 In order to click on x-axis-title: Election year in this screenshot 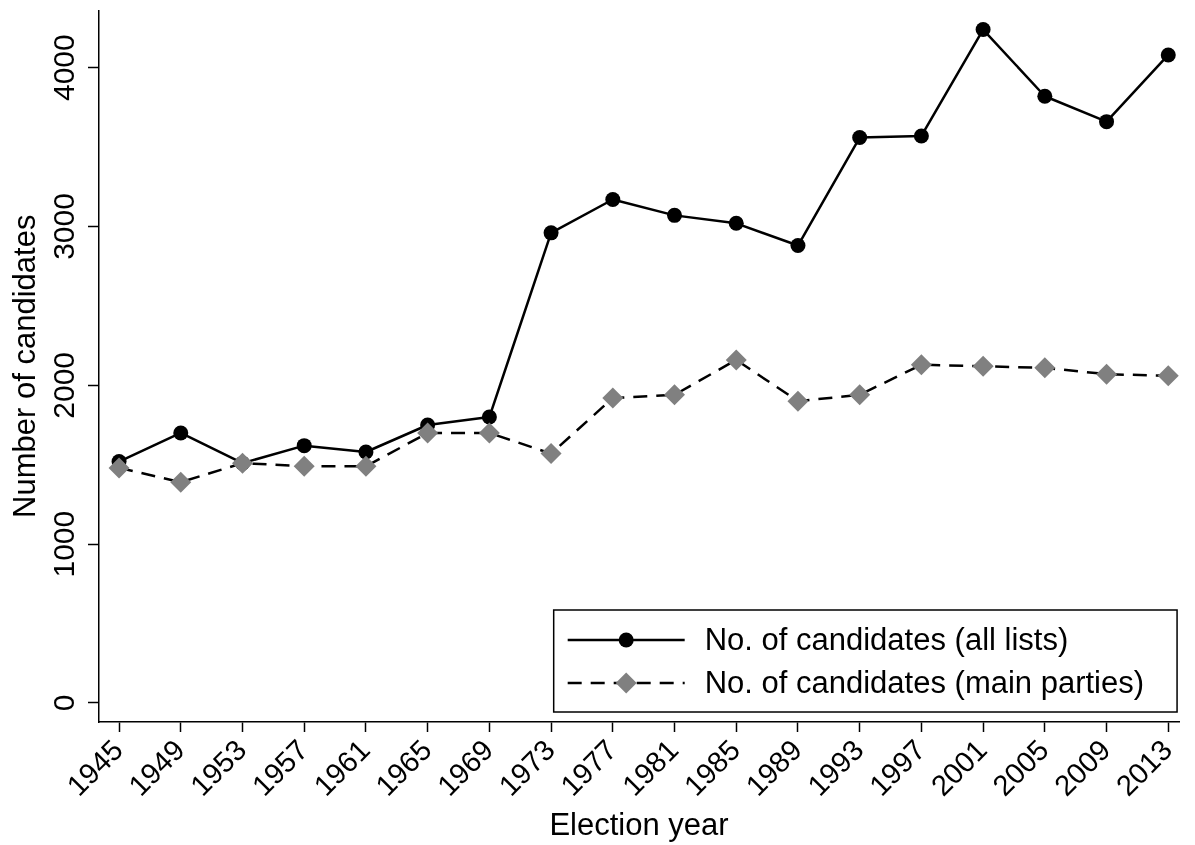, I will do `click(639, 824)`.